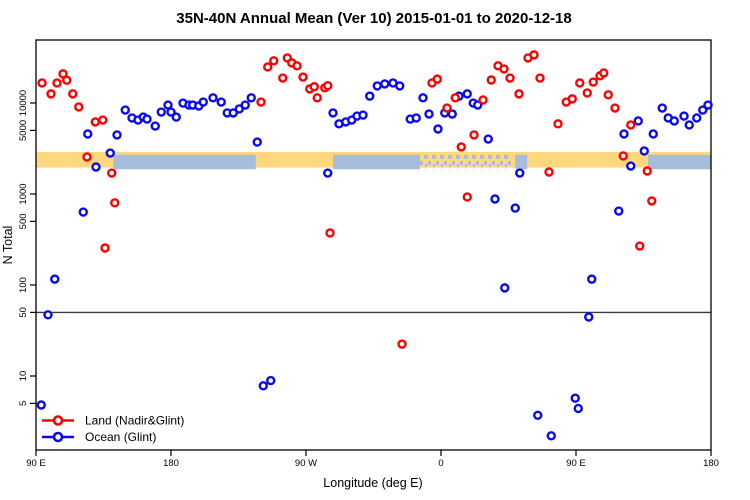 The height and width of the screenshot is (500, 750). Describe the element at coordinates (120, 437) in the screenshot. I see `legend-ocean-label: Ocean (Glint)` at that location.